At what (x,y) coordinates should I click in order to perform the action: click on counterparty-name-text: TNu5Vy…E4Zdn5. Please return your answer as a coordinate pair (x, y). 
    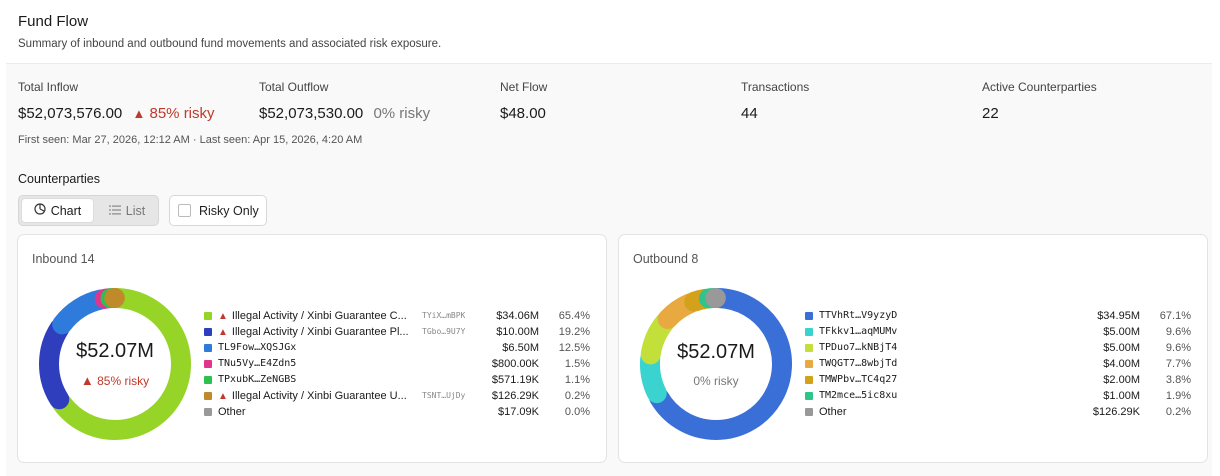
    Looking at the image, I should click on (257, 363).